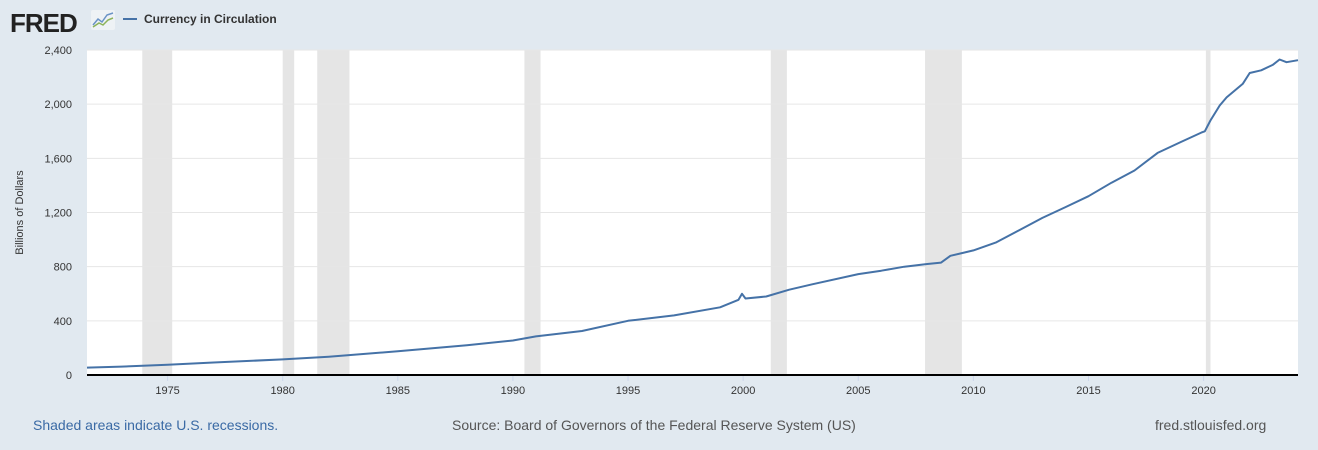 The width and height of the screenshot is (1318, 450). What do you see at coordinates (1211, 425) in the screenshot?
I see `site-link: fred.stlouisfed.org` at bounding box center [1211, 425].